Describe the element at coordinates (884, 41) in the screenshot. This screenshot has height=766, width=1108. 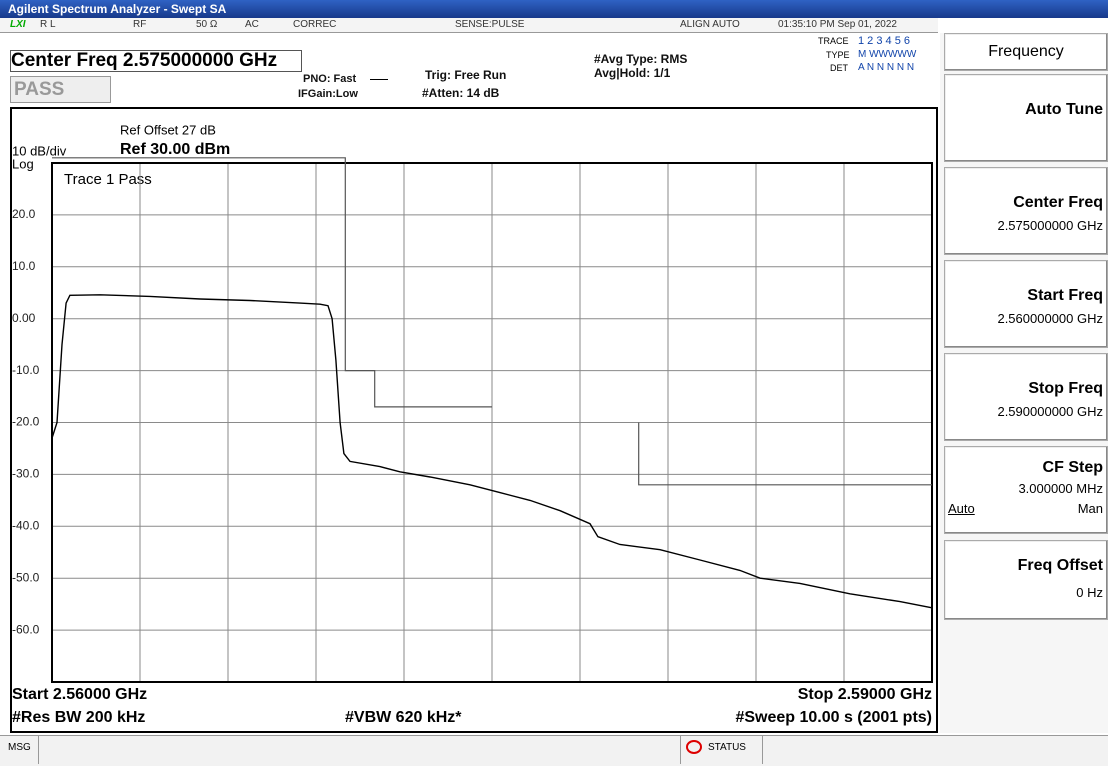
I see `trace-value: 1 2 3 4 5 6` at that location.